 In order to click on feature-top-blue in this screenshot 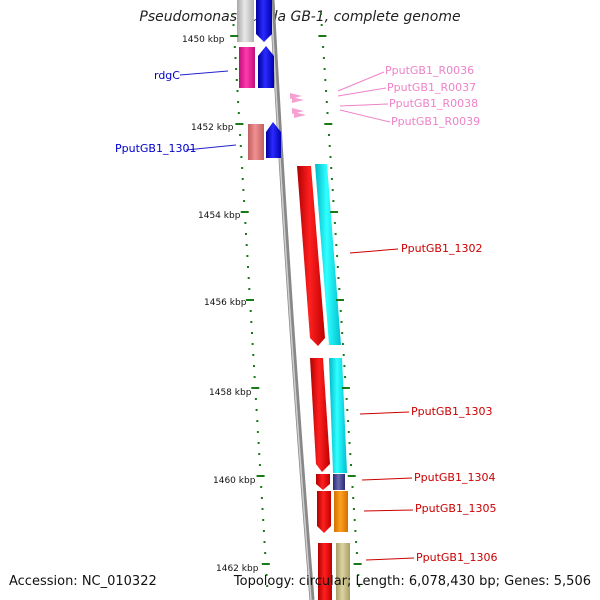, I will do `click(264, 21)`.